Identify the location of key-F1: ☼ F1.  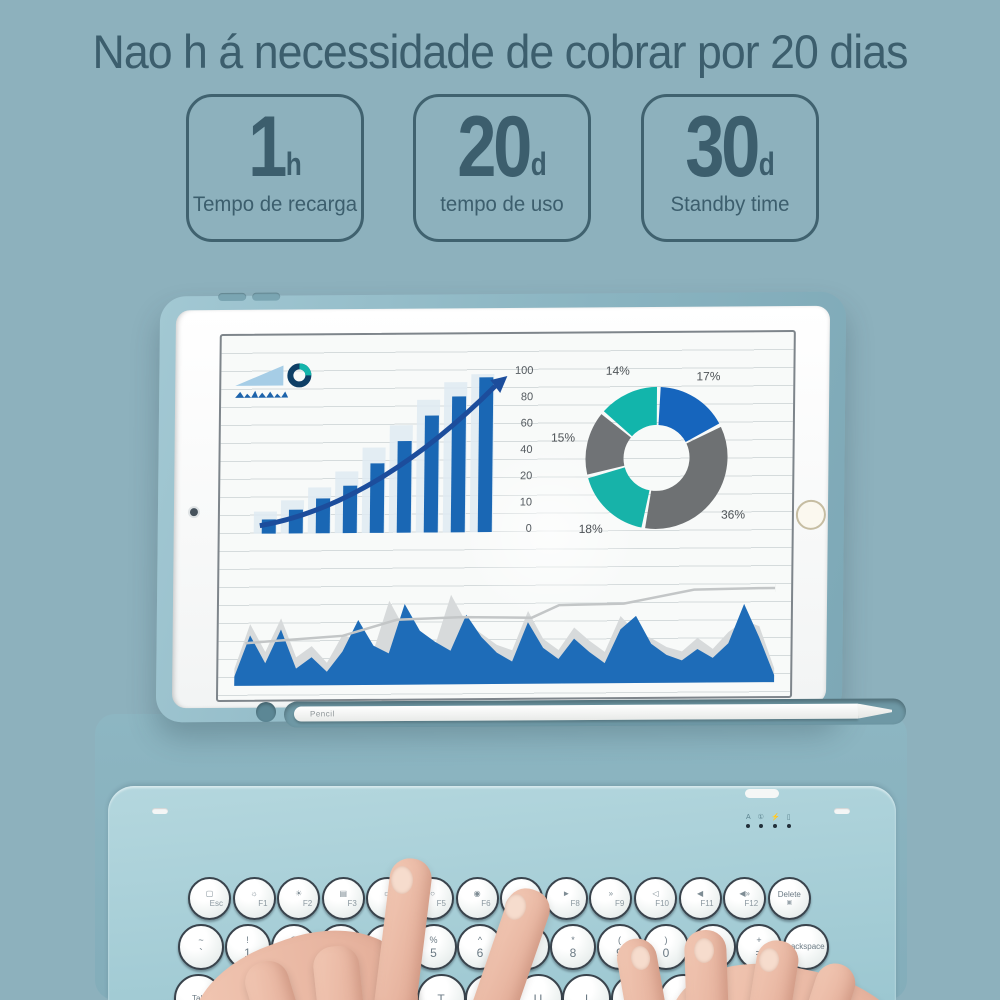
(254, 898).